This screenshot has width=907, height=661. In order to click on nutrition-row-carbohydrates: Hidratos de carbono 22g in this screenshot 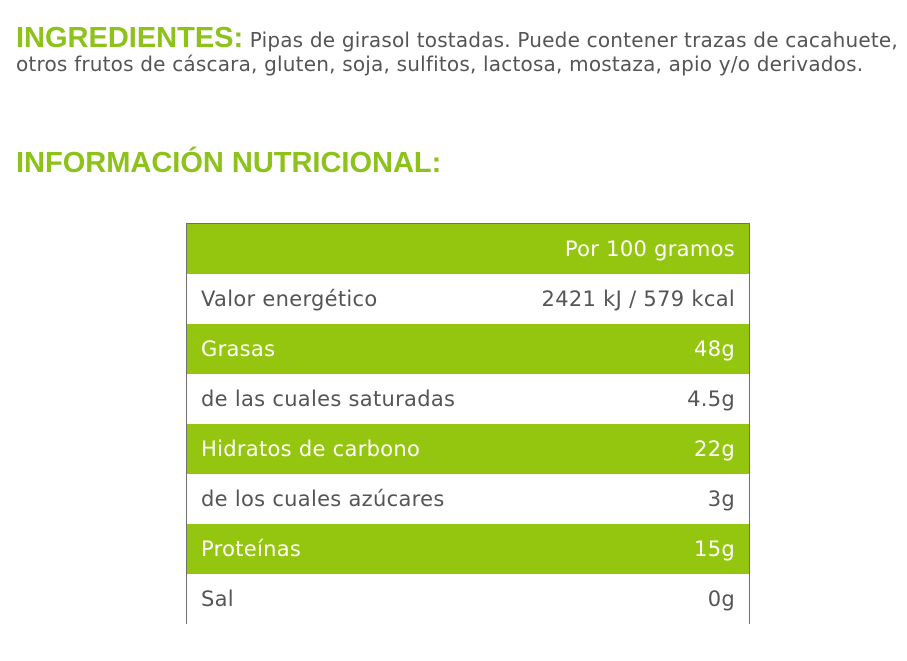, I will do `click(468, 449)`.